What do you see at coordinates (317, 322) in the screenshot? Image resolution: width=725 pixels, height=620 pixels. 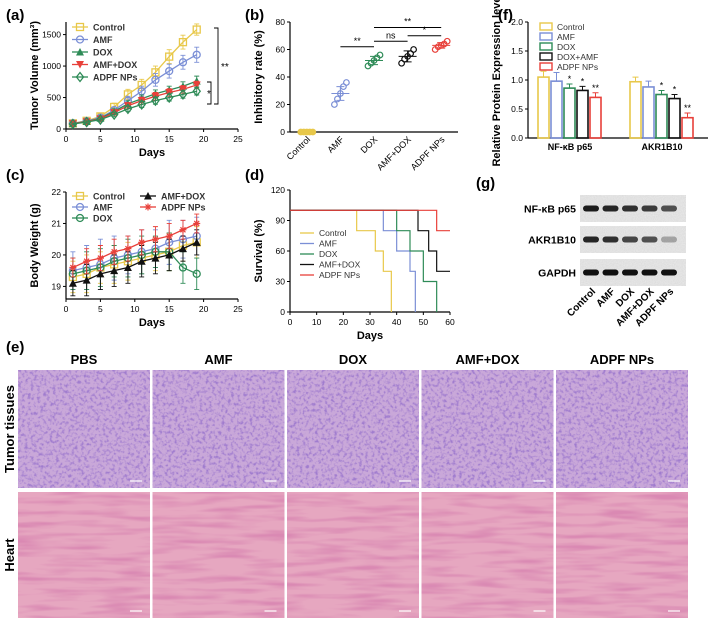 I see `x-tick-label: 10` at bounding box center [317, 322].